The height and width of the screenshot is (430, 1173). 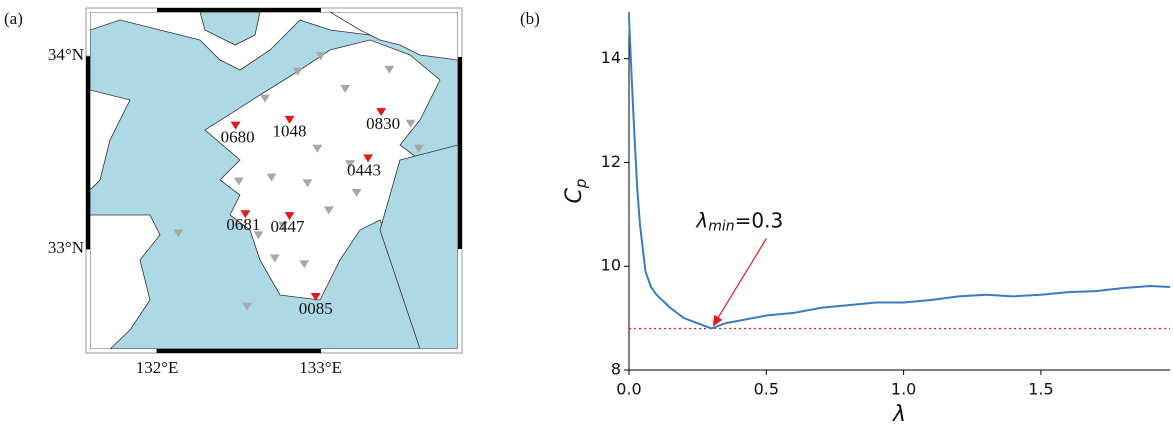 I want to click on y-axis-label-subscript: p, so click(x=581, y=184).